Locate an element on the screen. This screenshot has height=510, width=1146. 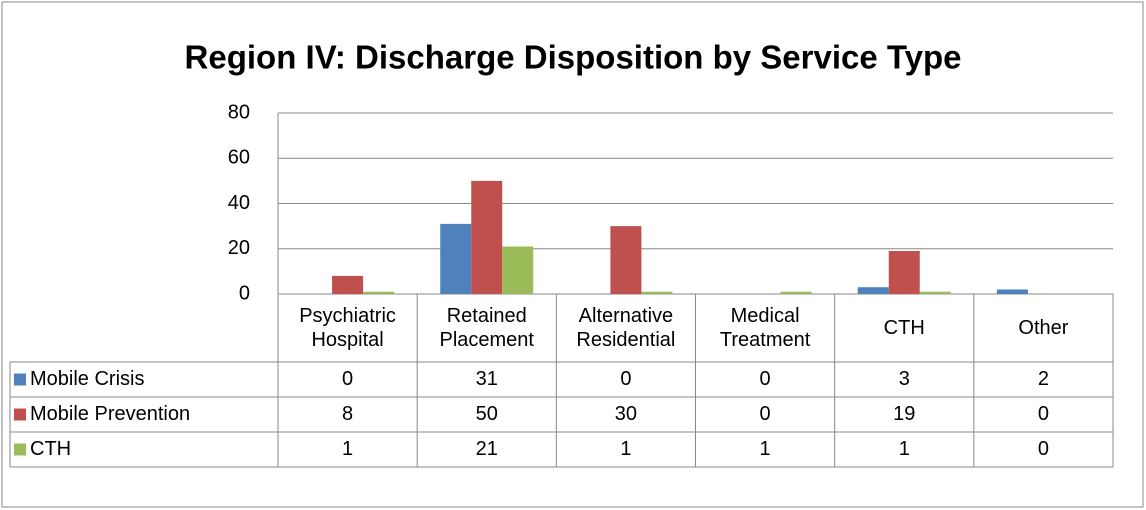
legend-label: Mobile Crisis is located at coordinates (87, 379).